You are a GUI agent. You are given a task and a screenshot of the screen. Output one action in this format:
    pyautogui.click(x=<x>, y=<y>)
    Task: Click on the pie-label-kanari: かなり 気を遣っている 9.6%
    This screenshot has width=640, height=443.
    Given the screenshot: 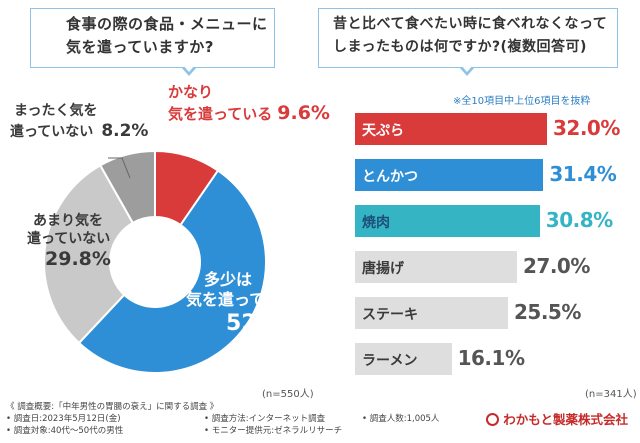 What is the action you would take?
    pyautogui.click(x=249, y=104)
    